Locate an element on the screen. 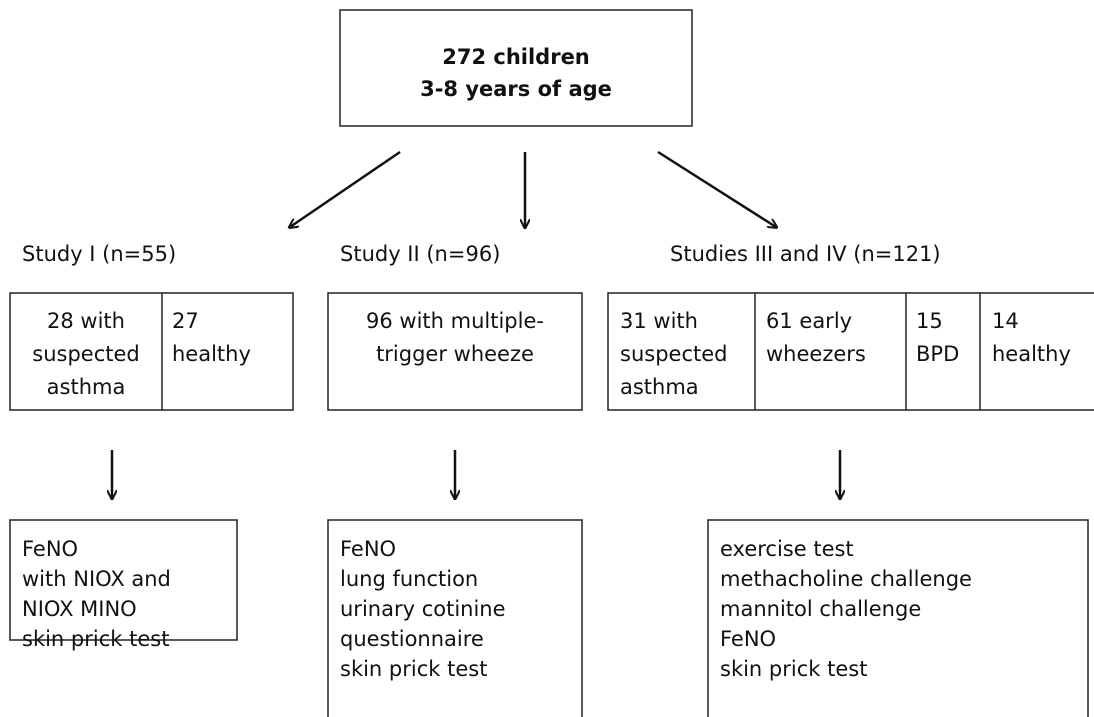 The height and width of the screenshot is (717, 1094). group-line: 15 is located at coordinates (929, 321).